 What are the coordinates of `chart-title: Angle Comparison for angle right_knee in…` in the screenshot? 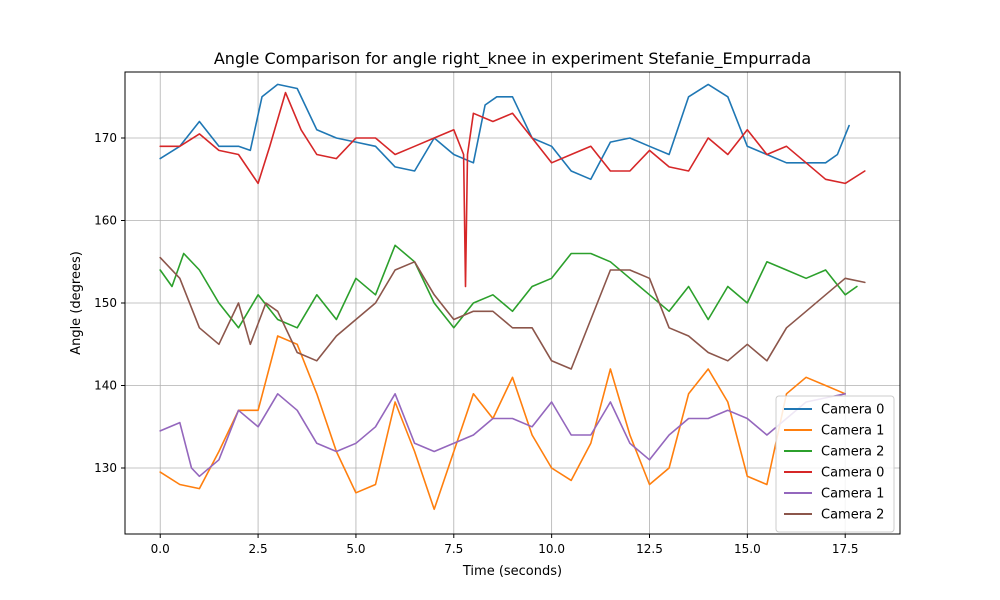 It's located at (512, 59).